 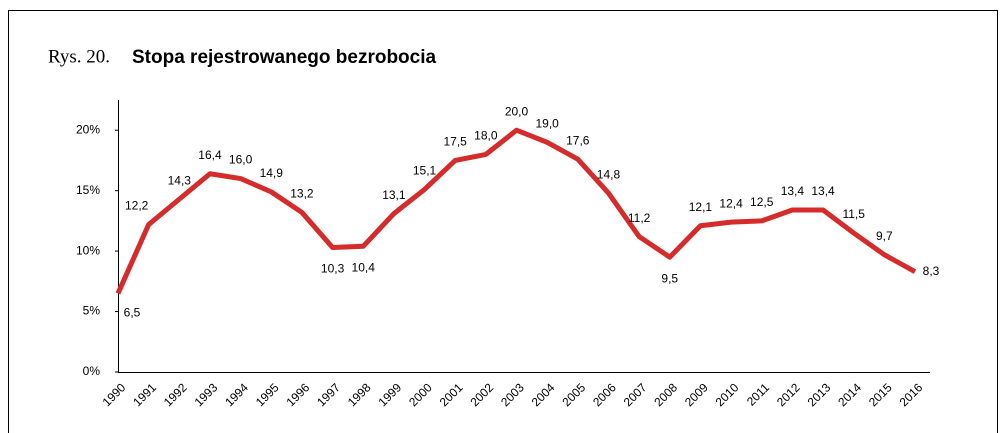 What do you see at coordinates (884, 236) in the screenshot?
I see `data-label: 9,7` at bounding box center [884, 236].